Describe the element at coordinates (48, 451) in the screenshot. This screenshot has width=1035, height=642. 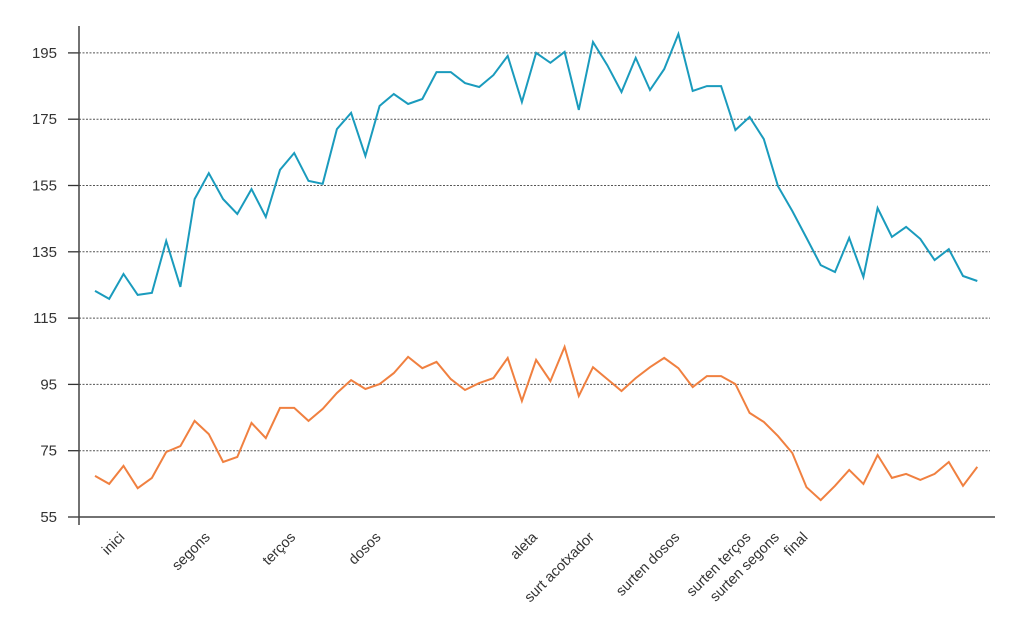
I see `y-tick-label: 75` at that location.